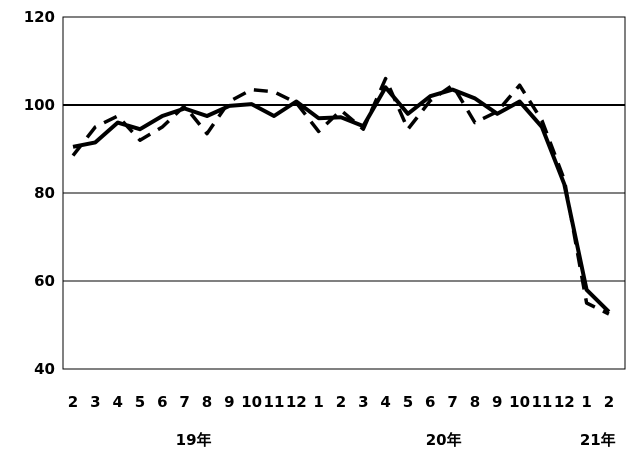 This screenshot has width=639, height=456. Describe the element at coordinates (39, 17) in the screenshot. I see `y-tick-label: 120` at that location.